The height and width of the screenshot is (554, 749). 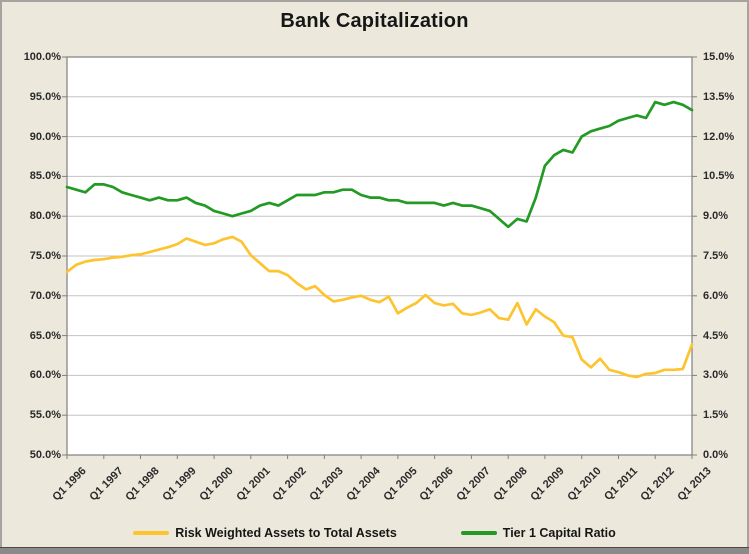 I want to click on right-axis-label: 12.0%, so click(x=719, y=136).